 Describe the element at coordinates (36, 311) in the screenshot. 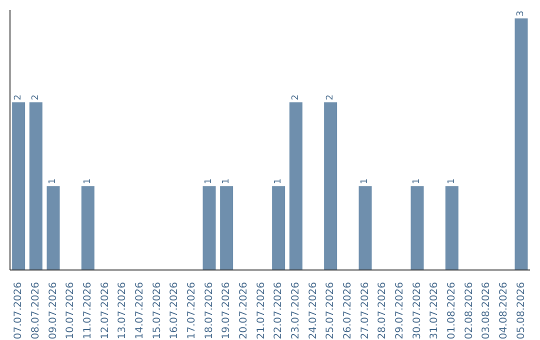

I see `x-tick-label: 08.07.2026` at that location.